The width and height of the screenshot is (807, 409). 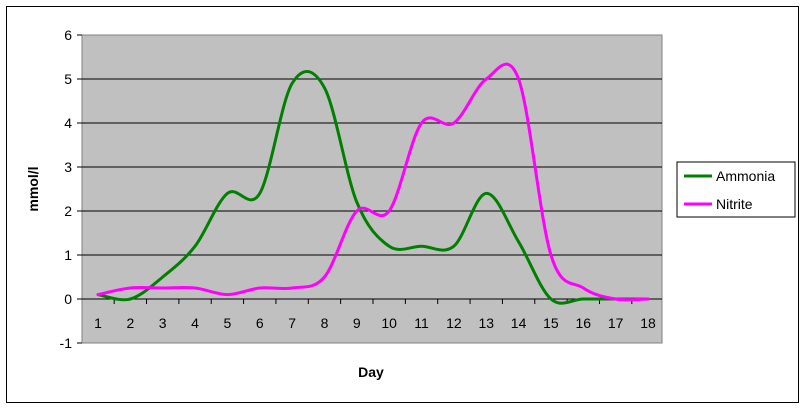 I want to click on x-tick-label: 1, so click(x=98, y=323).